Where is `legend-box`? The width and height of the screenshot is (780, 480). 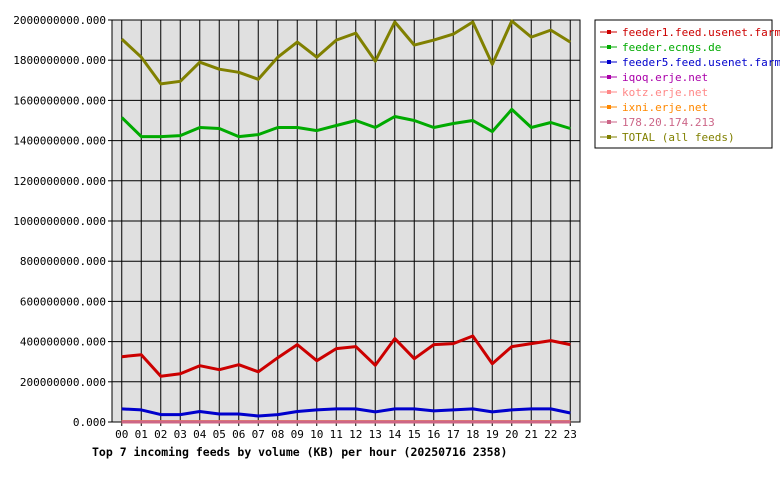 legend-box is located at coordinates (683, 84).